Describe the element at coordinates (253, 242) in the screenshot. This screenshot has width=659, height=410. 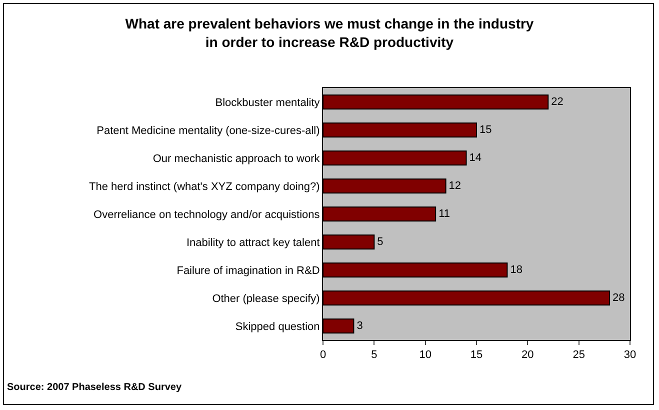
I see `y-tick-label: Inability to attract key talent` at that location.